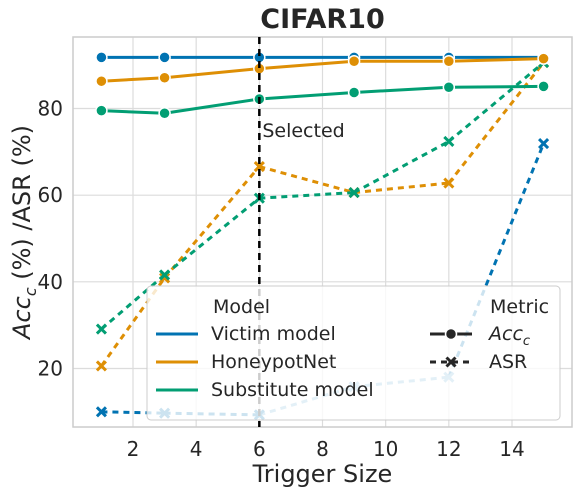  What do you see at coordinates (30, 291) in the screenshot?
I see `y-axis-label-sub: c` at bounding box center [30, 291].